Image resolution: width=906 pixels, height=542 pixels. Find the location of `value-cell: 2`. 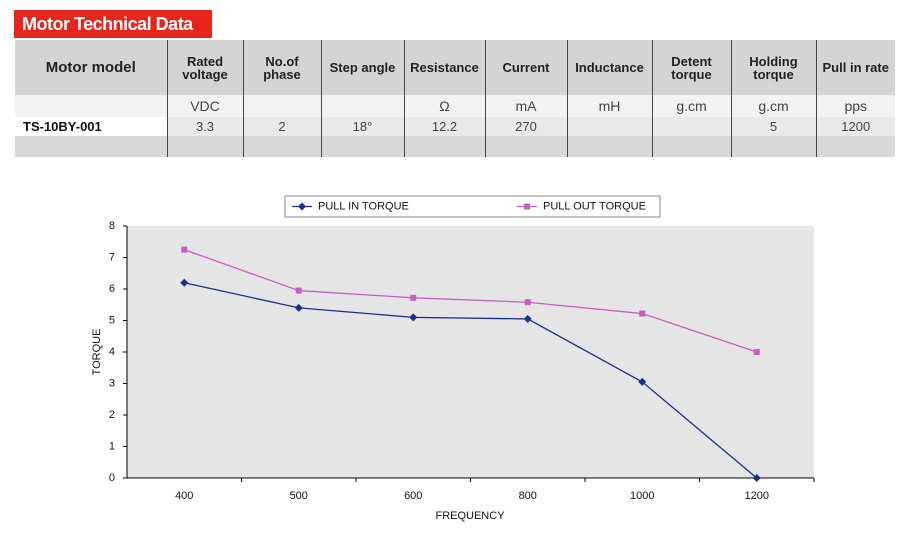

value-cell: 2 is located at coordinates (281, 126).